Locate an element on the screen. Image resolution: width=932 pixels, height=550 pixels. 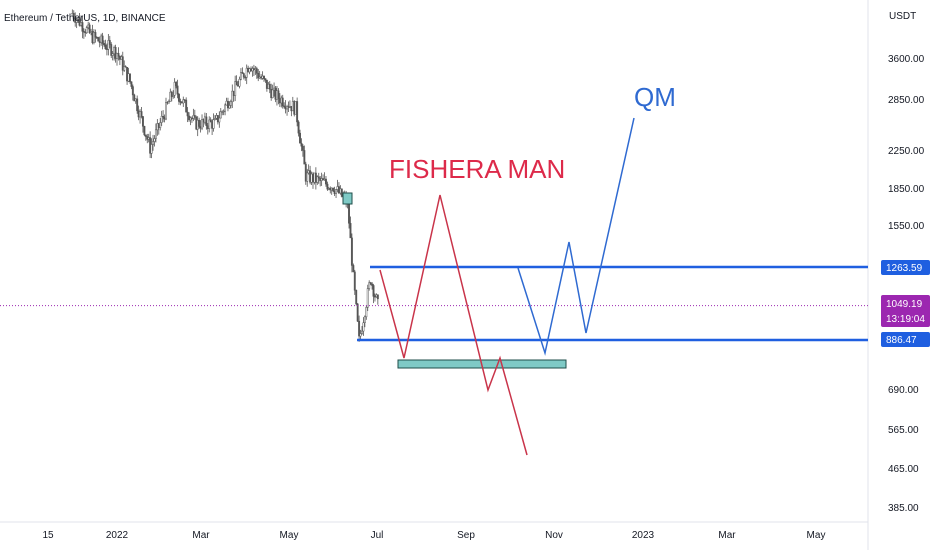
fishera-projection-path is located at coordinates (453, 325).